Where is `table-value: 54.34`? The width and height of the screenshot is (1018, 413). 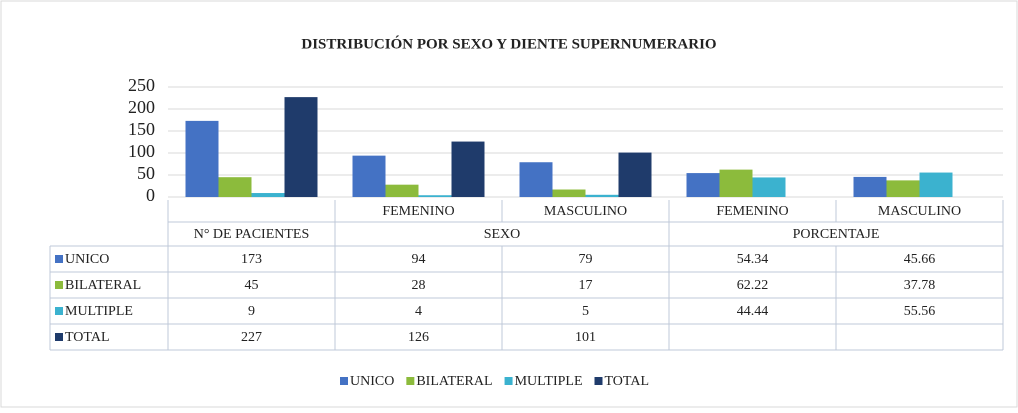 table-value: 54.34 is located at coordinates (753, 259).